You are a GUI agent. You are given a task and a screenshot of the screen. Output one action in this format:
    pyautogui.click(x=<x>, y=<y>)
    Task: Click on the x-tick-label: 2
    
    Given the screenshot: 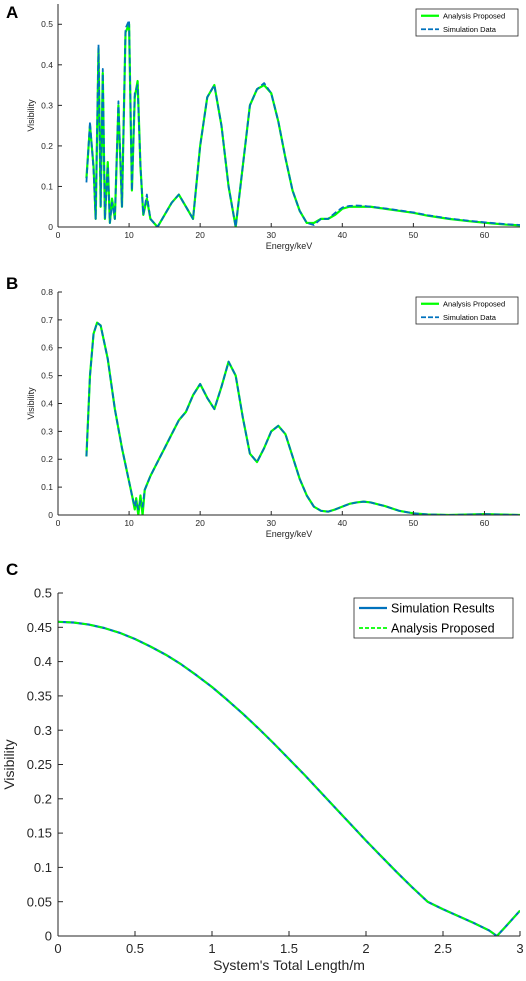 What is the action you would take?
    pyautogui.click(x=365, y=948)
    